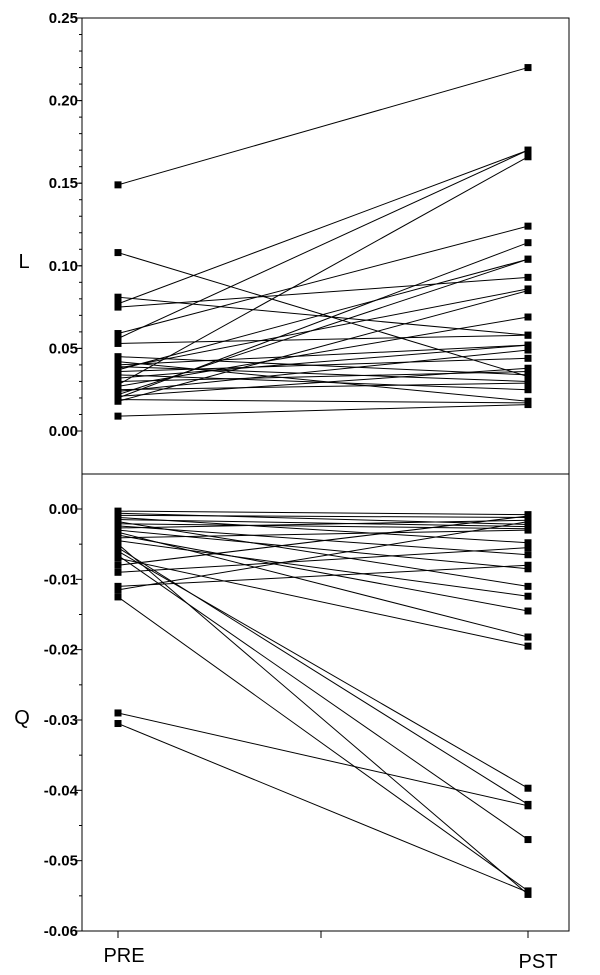  I want to click on bottom-y-tick-label: 0.00, so click(63, 509).